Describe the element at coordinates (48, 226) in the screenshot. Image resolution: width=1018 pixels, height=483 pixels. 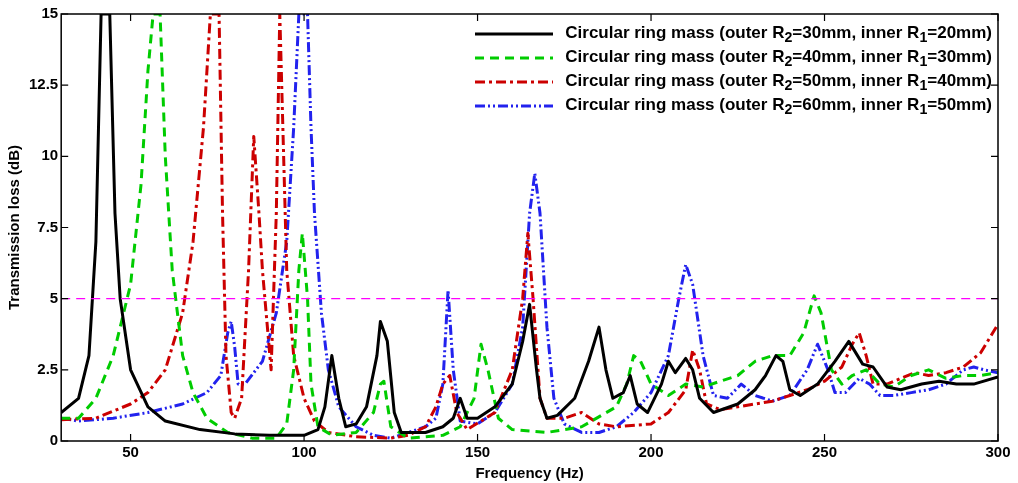
I see `y-tick-label: 7.5` at that location.